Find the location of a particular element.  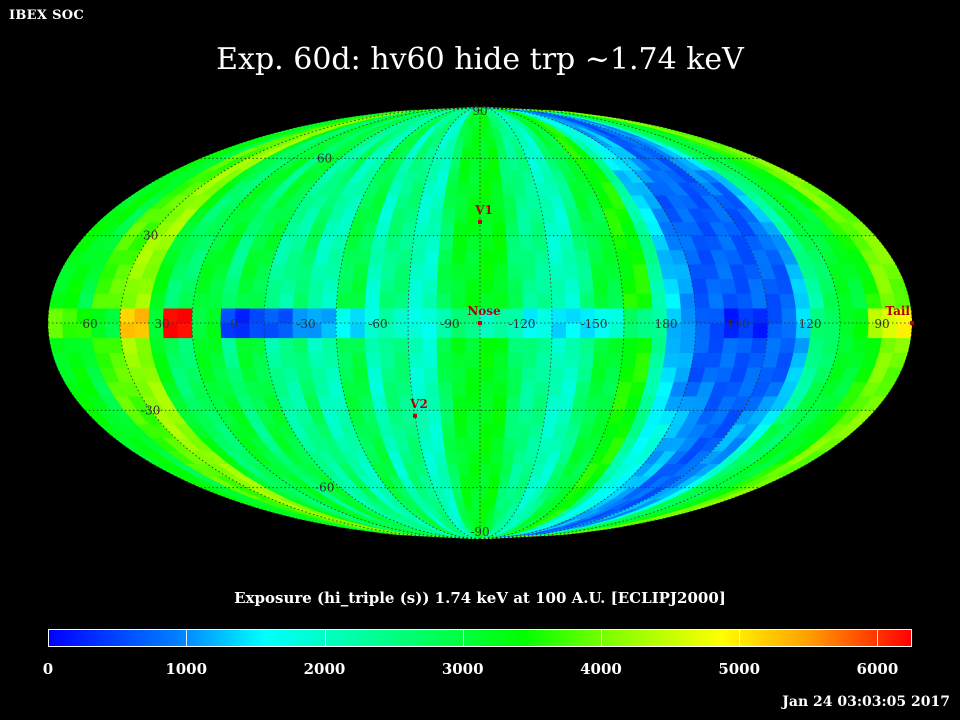

marker-v2-dot is located at coordinates (415, 415).